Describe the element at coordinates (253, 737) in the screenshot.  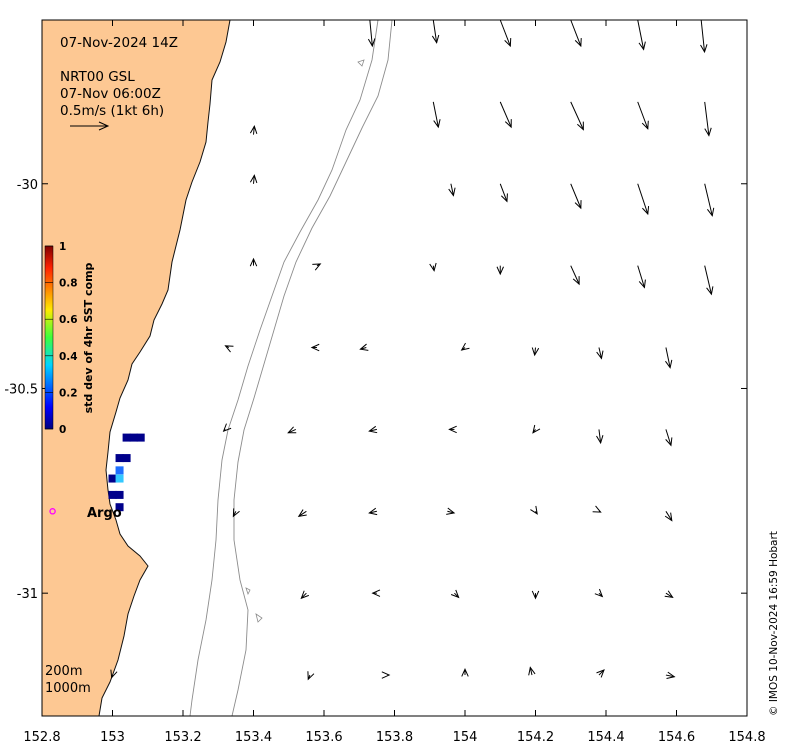
I see `x-tick-label: 153.4` at that location.